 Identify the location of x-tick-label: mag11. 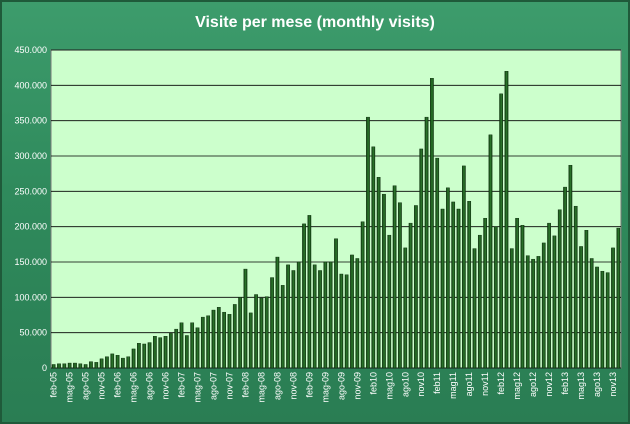
(453, 385).